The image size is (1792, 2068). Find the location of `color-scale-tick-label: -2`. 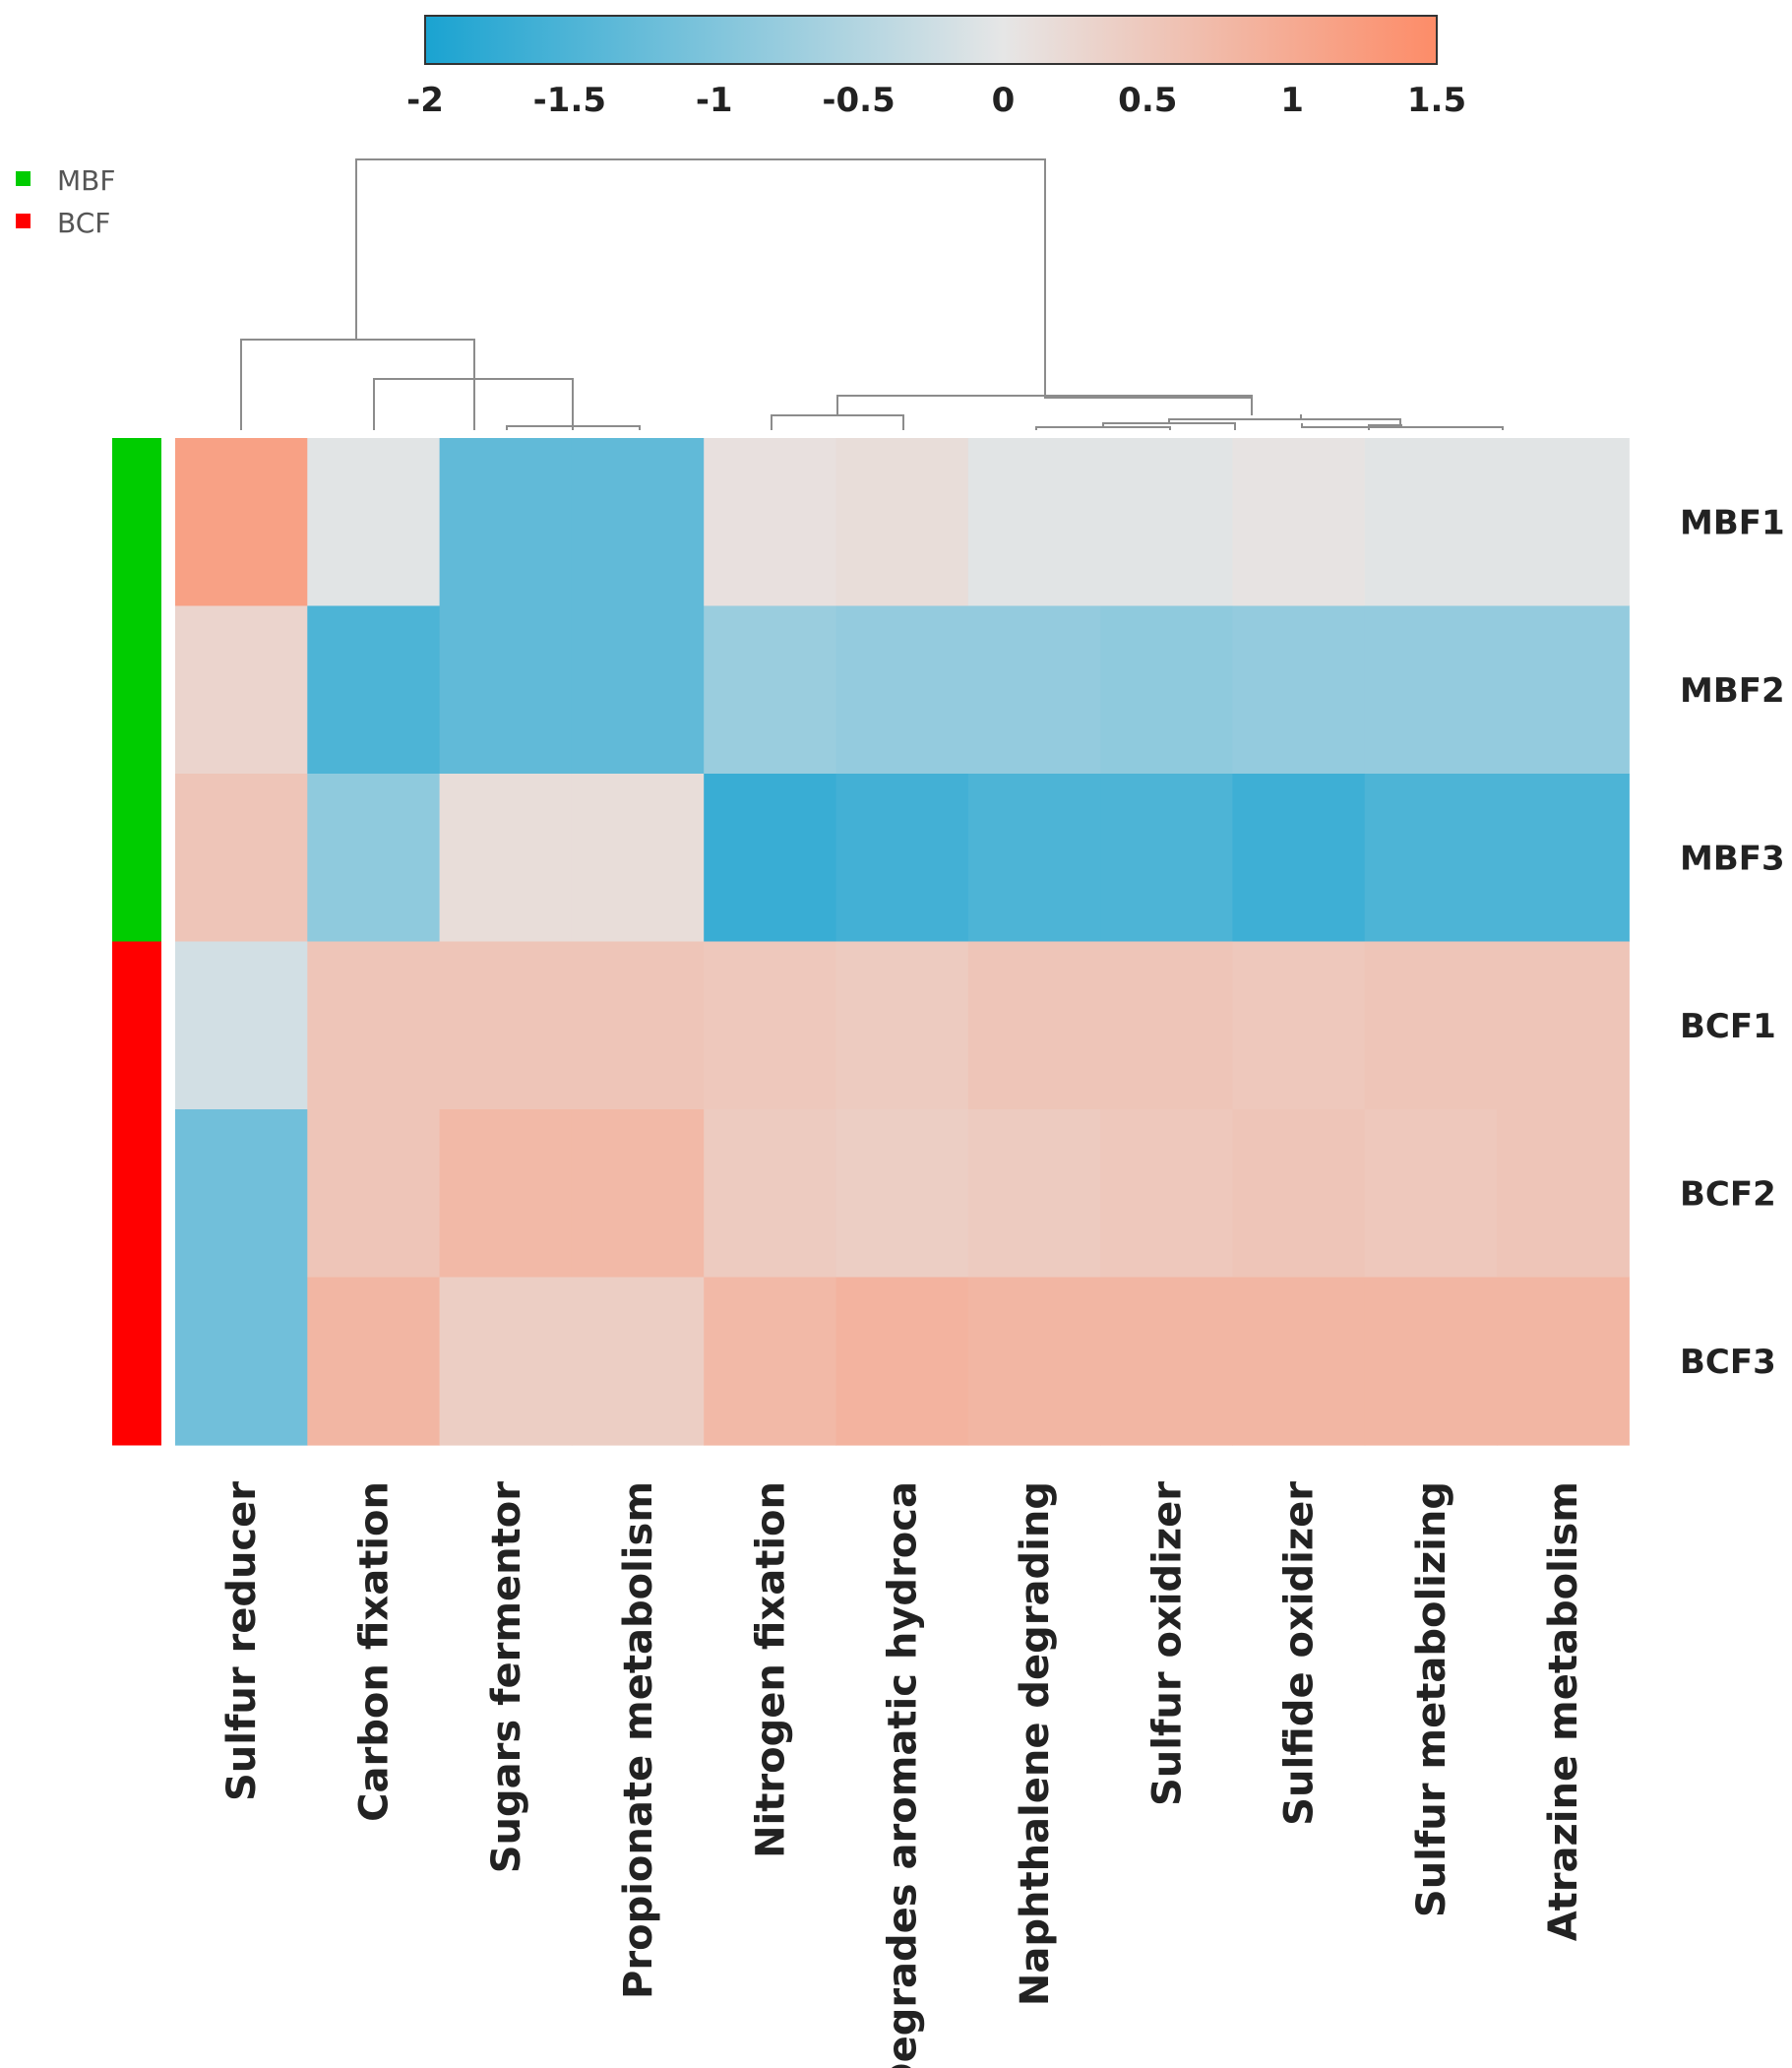

color-scale-tick-label: -2 is located at coordinates (425, 100).